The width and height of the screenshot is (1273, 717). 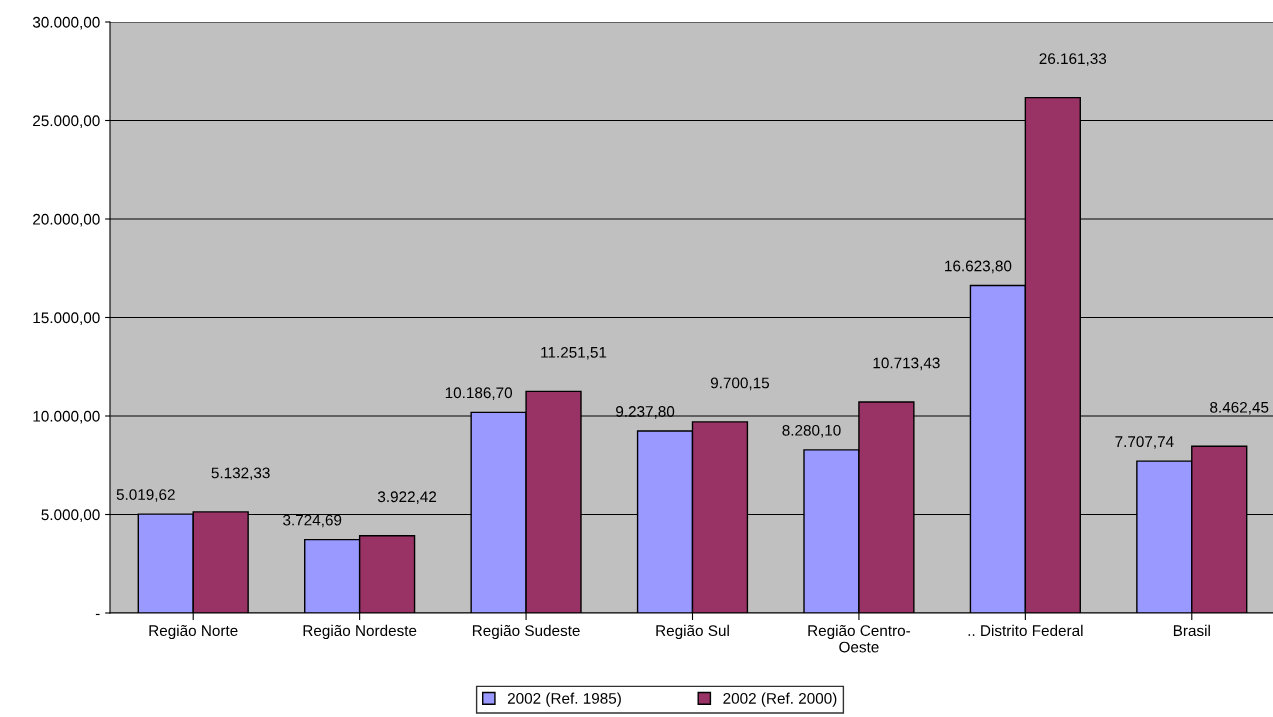 What do you see at coordinates (70, 515) in the screenshot?
I see `y-tick-label: 5.000,00` at bounding box center [70, 515].